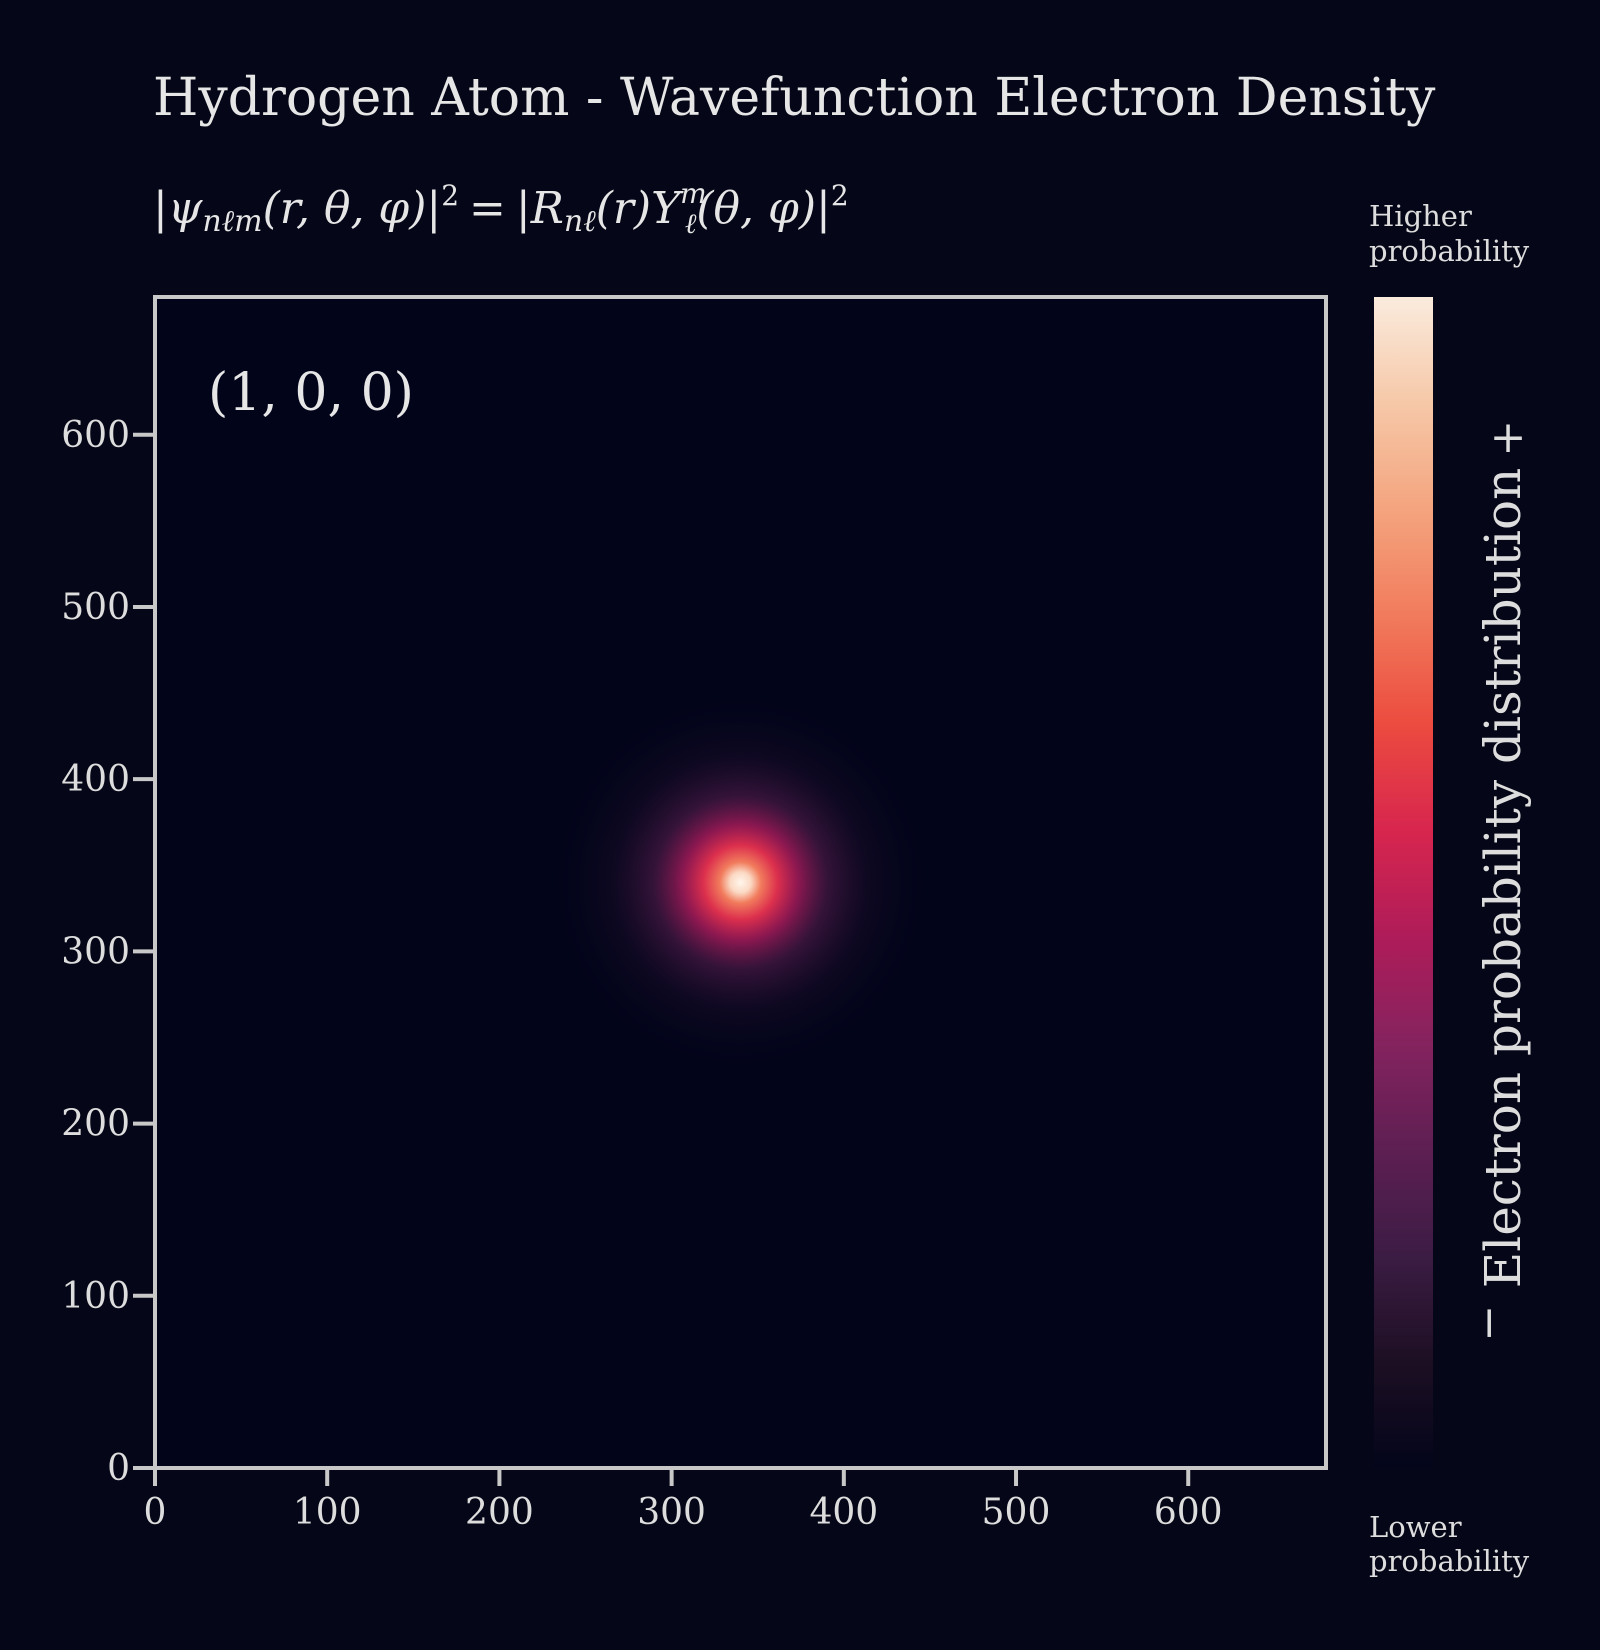 The height and width of the screenshot is (1650, 1600). What do you see at coordinates (1449, 1561) in the screenshot?
I see `colorbar-bottom-label-line2: probability` at bounding box center [1449, 1561].